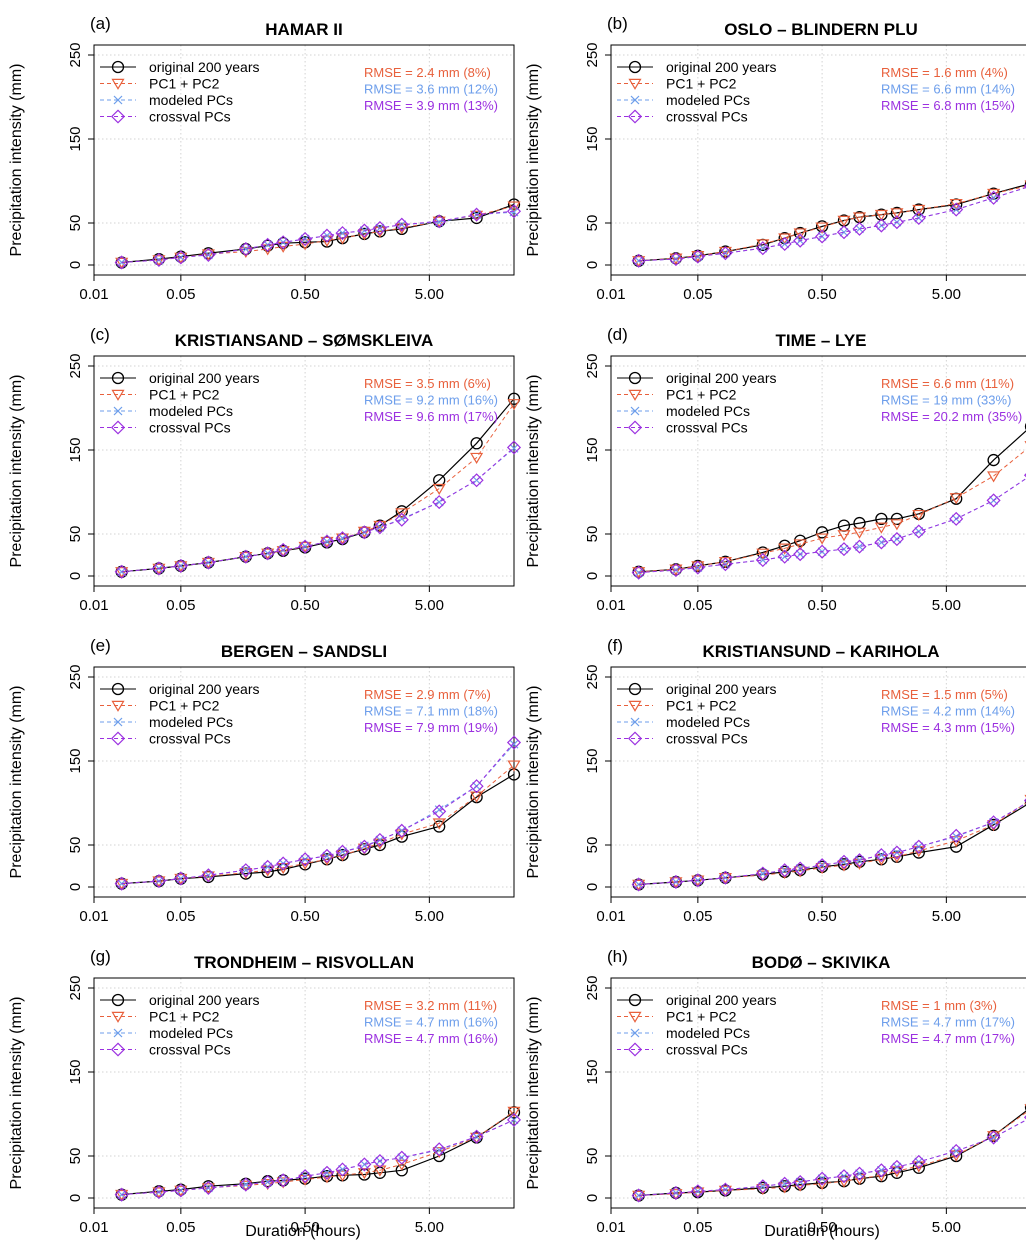 This screenshot has width=1026, height=1247. I want to click on y-axis-label: Precipitation intensity (mm), so click(533, 160).